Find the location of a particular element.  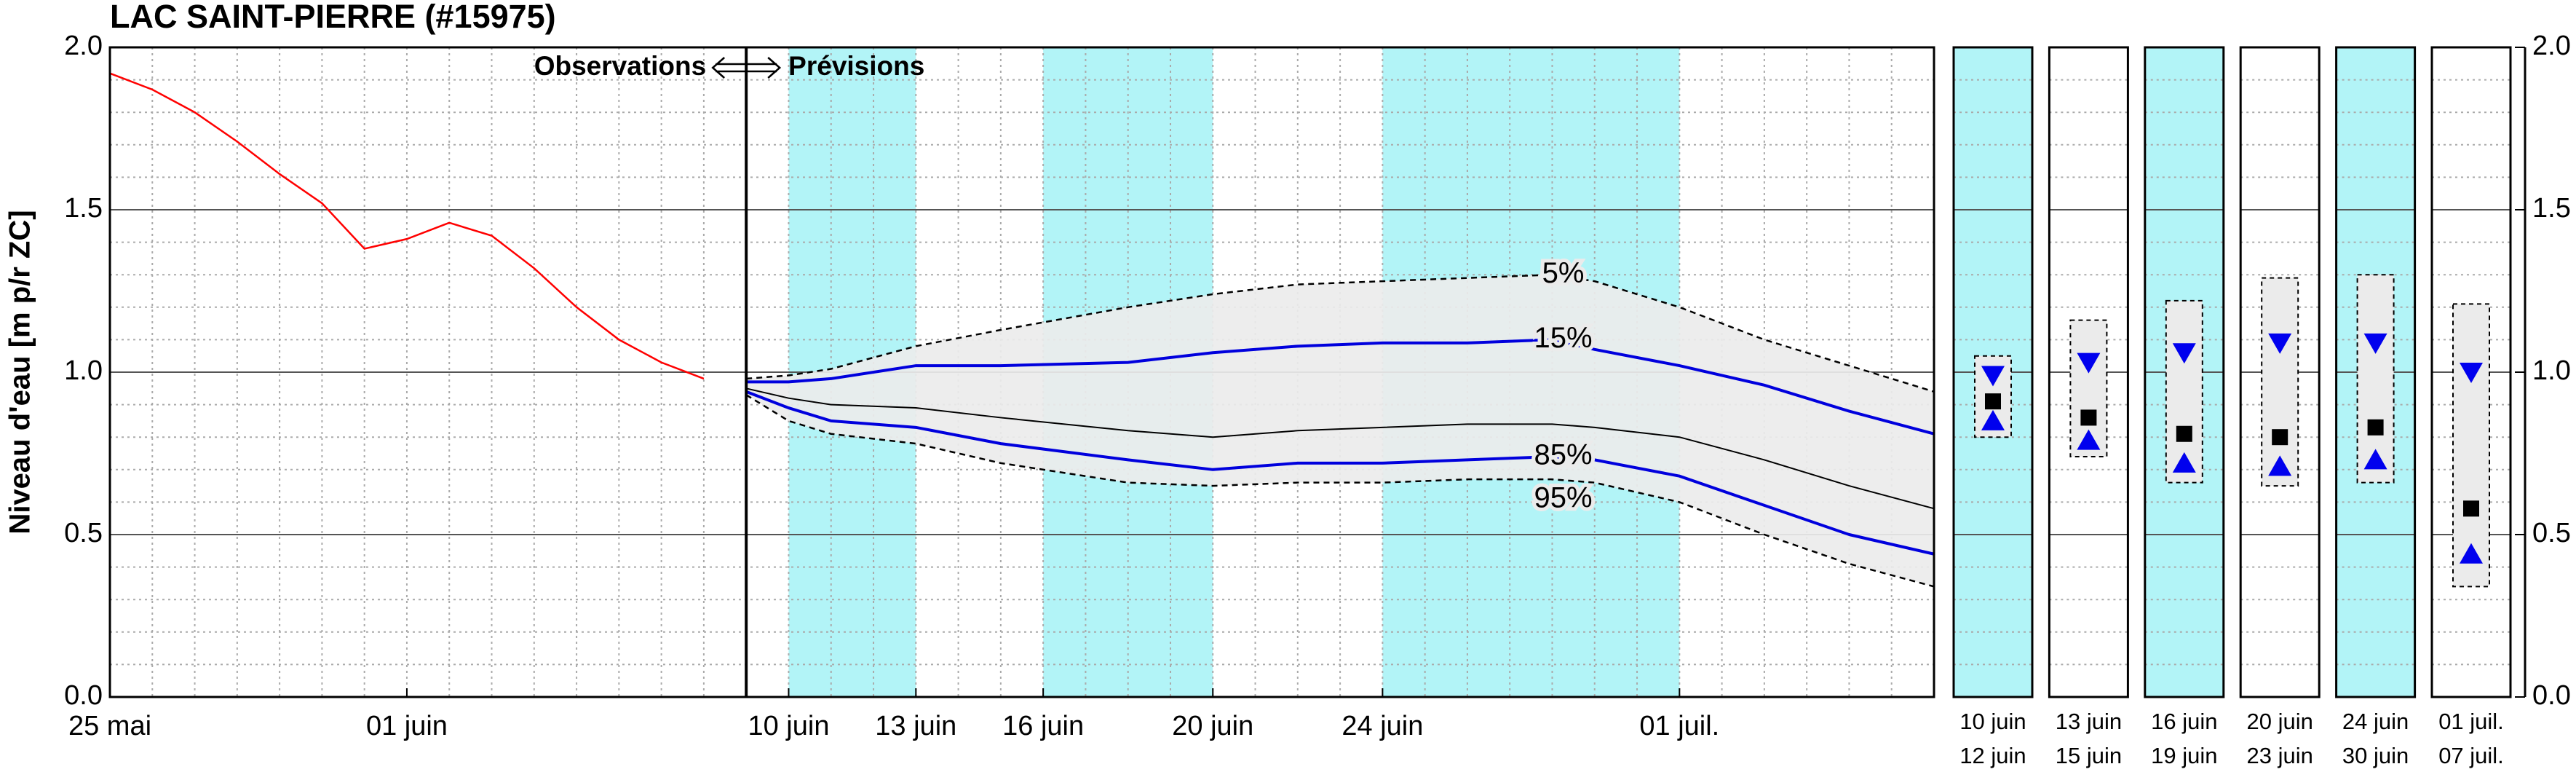

period-end-label: 12 juin is located at coordinates (1992, 755).